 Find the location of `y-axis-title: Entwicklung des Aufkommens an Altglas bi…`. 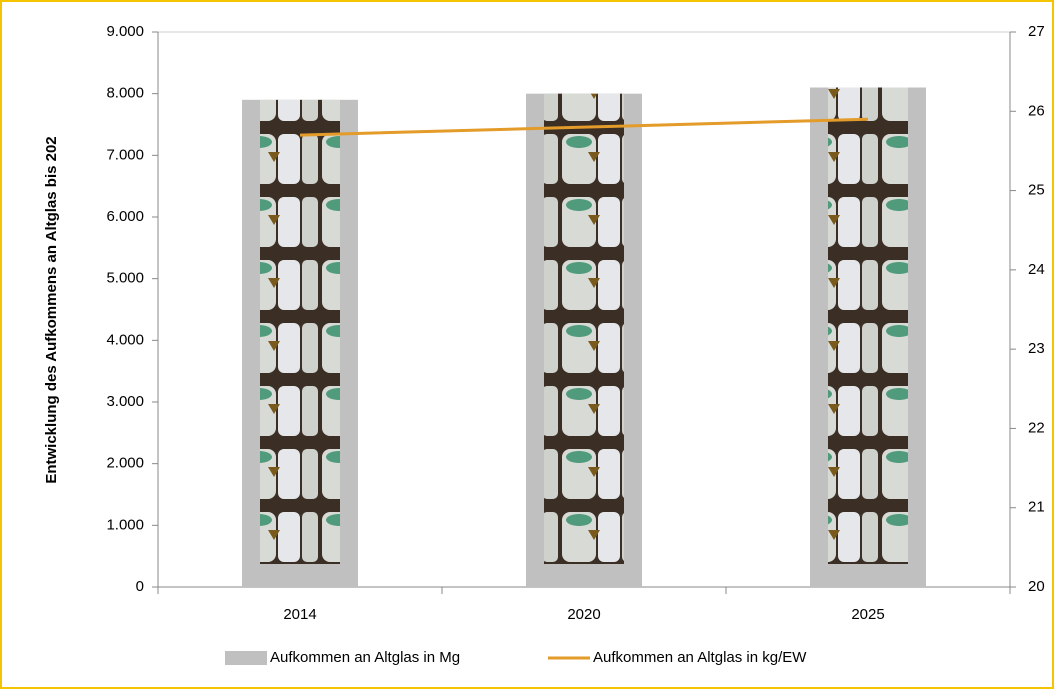

y-axis-title: Entwicklung des Aufkommens an Altglas bi… is located at coordinates (51, 309).